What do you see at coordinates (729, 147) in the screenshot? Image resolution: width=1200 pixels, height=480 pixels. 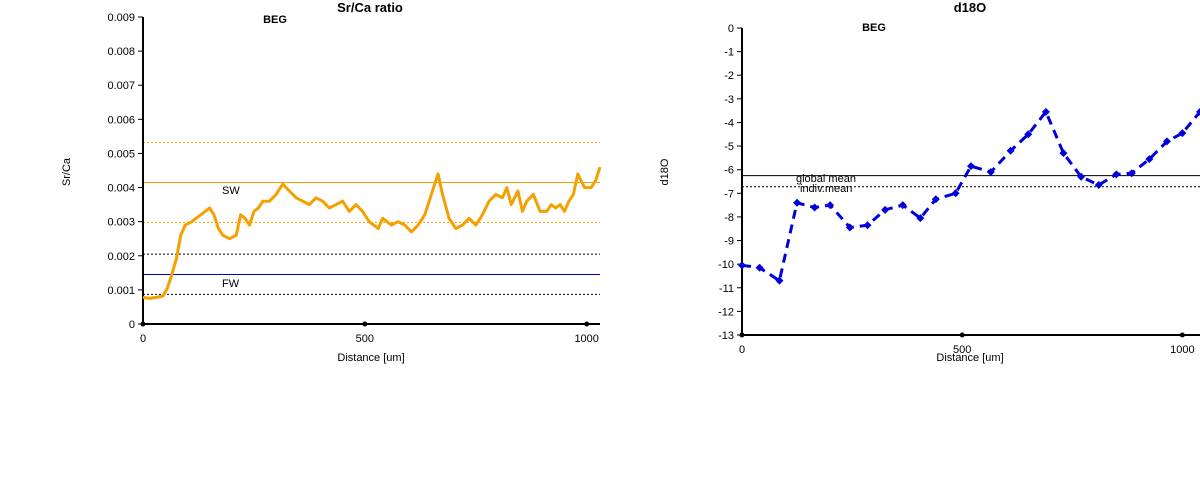 I see `d18o-ytick-label-5: -5` at bounding box center [729, 147].